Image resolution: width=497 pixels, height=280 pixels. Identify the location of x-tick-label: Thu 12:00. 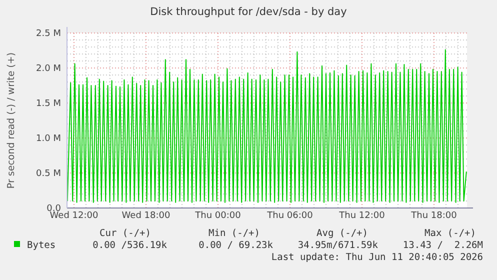
(362, 216).